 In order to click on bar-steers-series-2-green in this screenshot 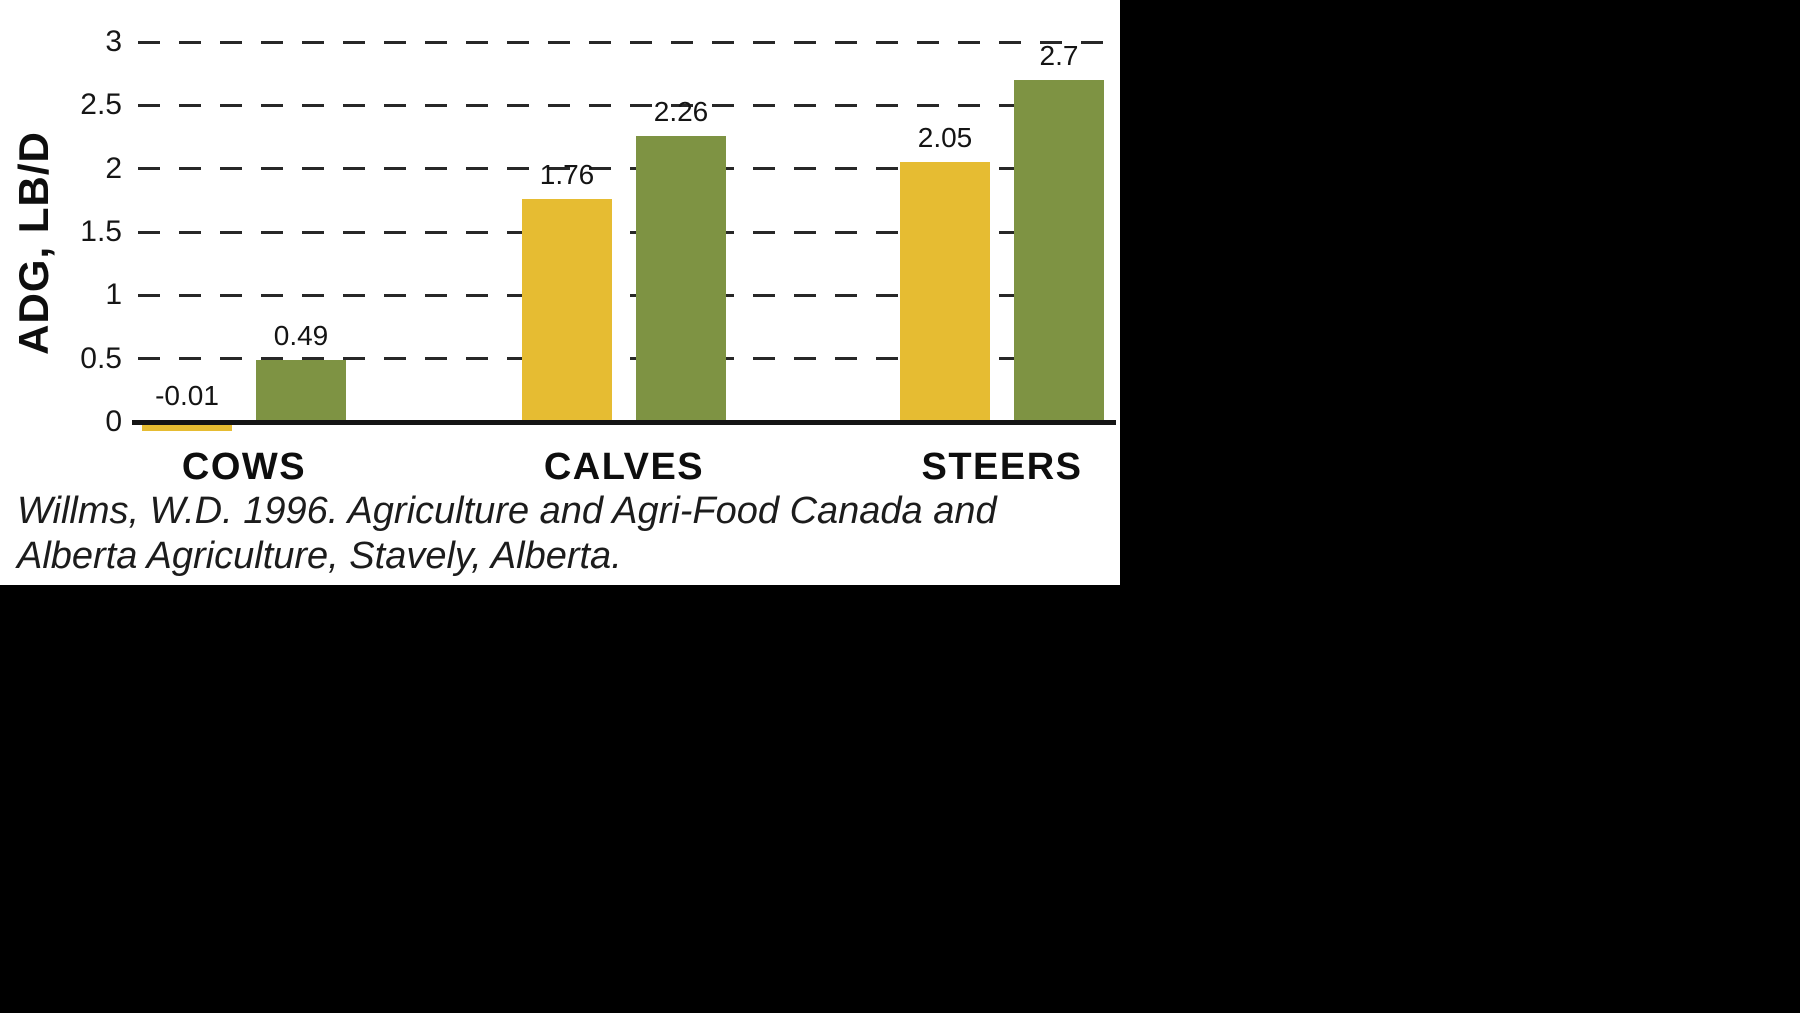, I will do `click(1059, 252)`.